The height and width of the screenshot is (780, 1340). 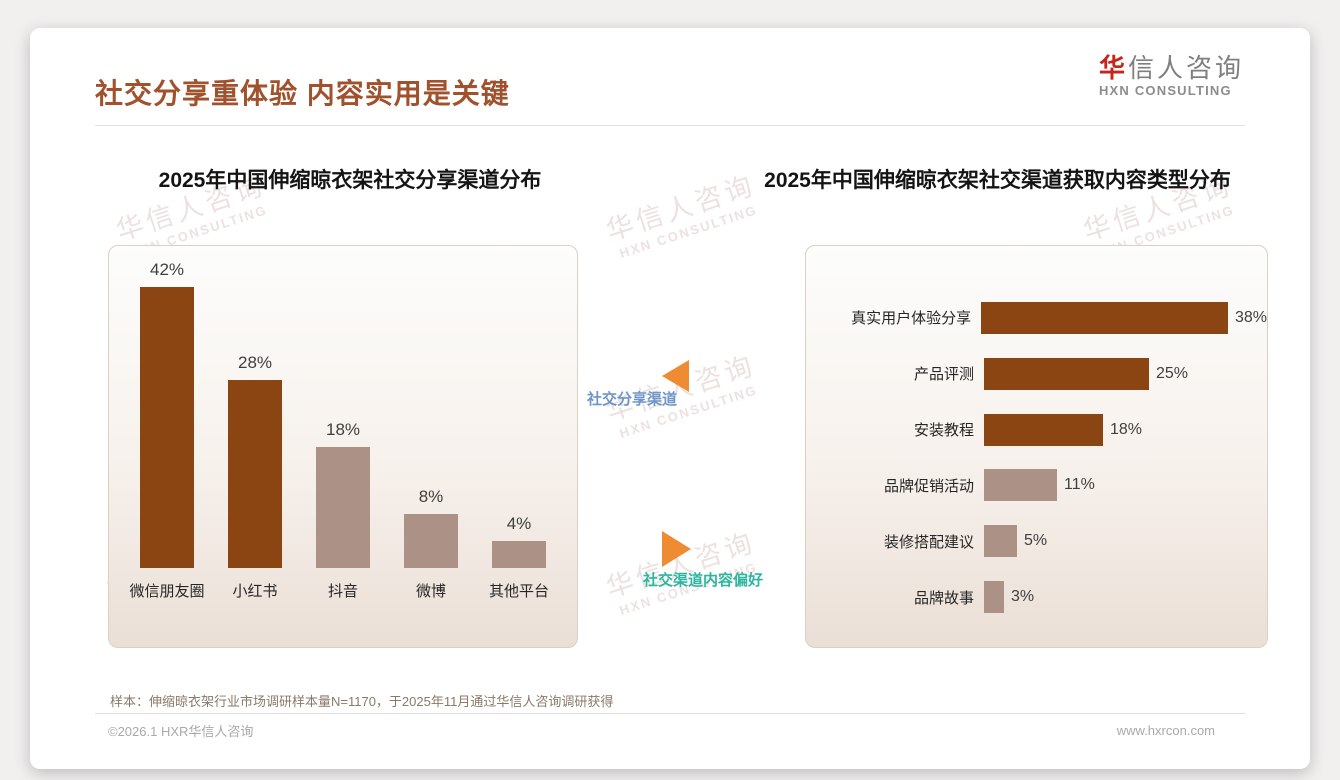 I want to click on arrow-right-icon, so click(x=676, y=549).